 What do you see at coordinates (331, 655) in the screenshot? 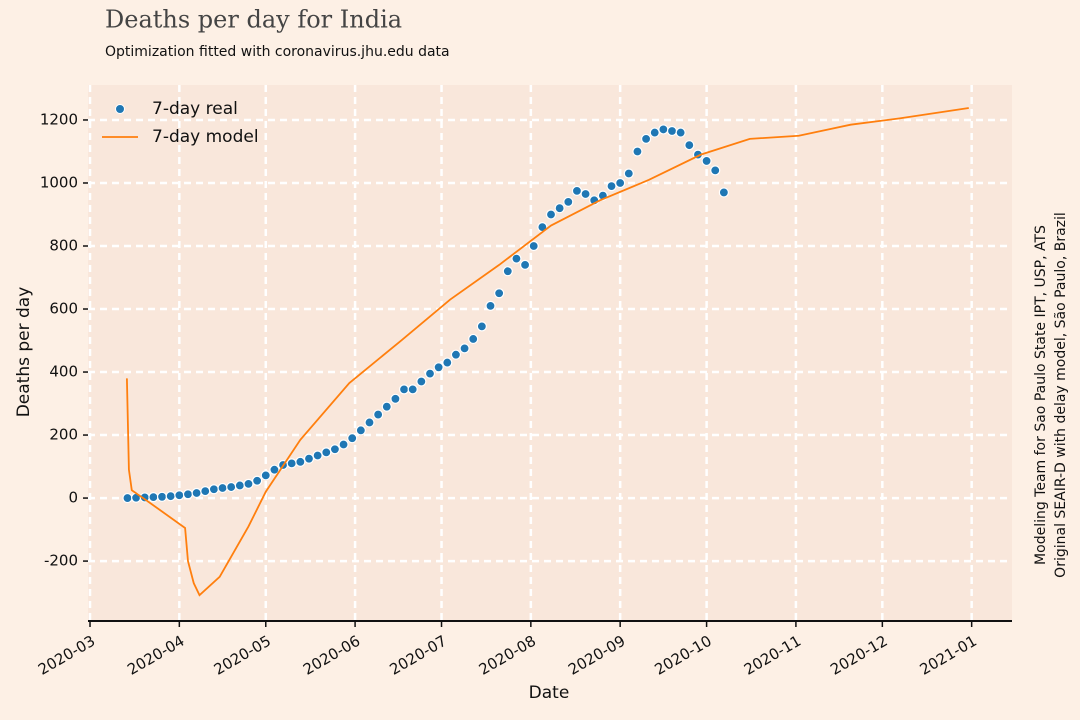
I see `x-tick-label: 2020-06` at bounding box center [331, 655].